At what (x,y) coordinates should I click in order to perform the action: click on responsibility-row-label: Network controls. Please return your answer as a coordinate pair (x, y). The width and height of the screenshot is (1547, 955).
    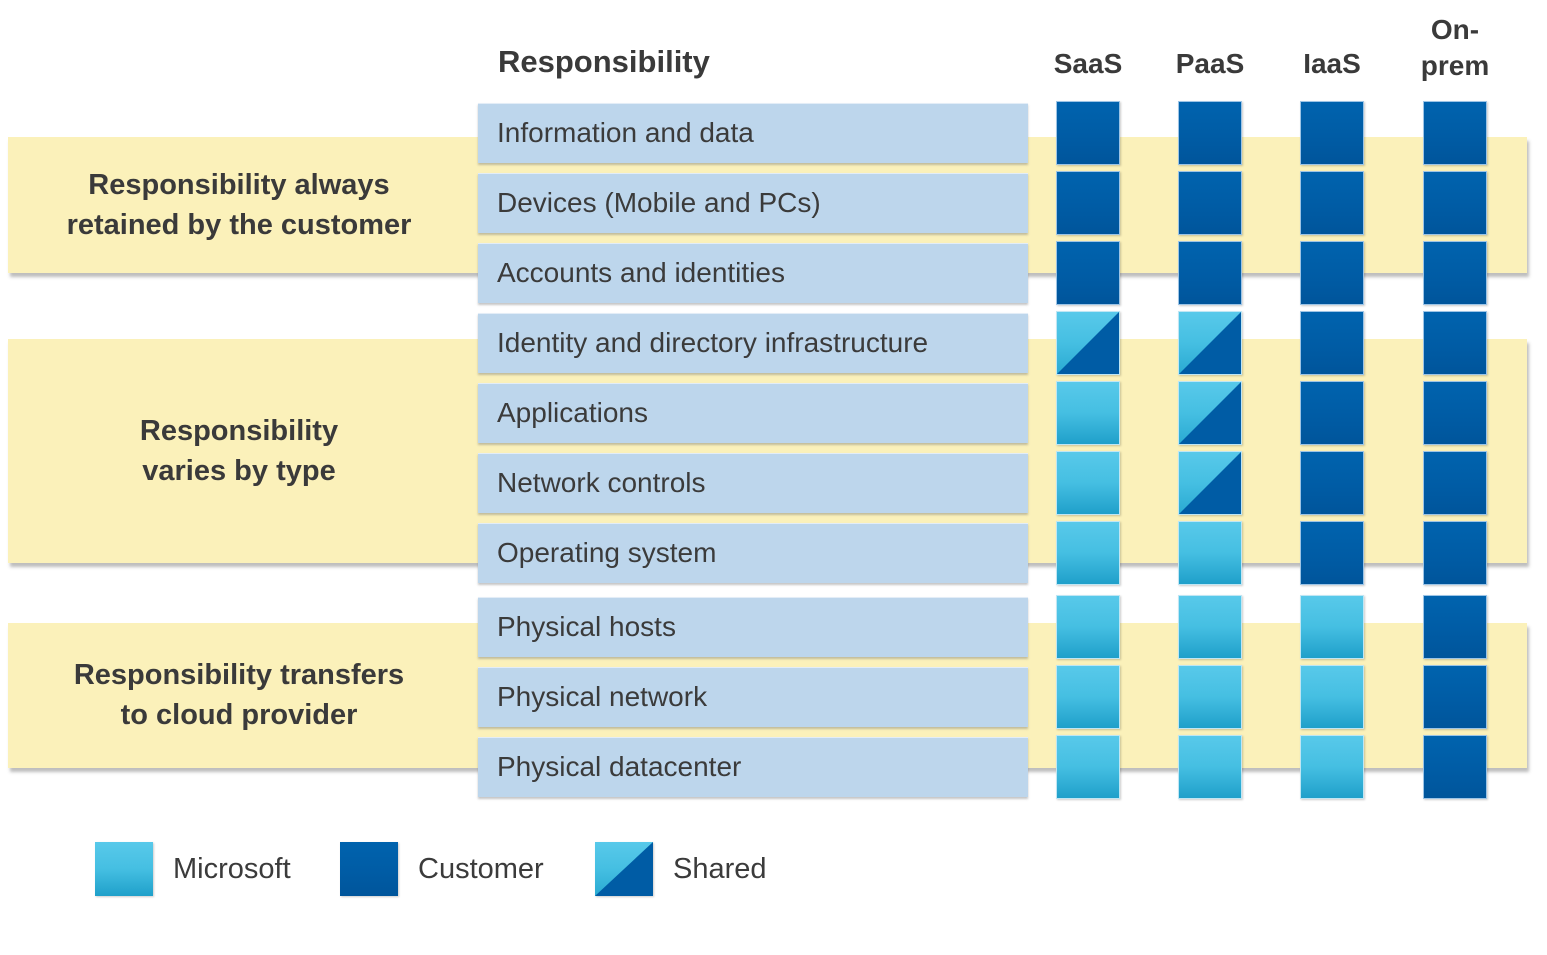
    Looking at the image, I should click on (601, 482).